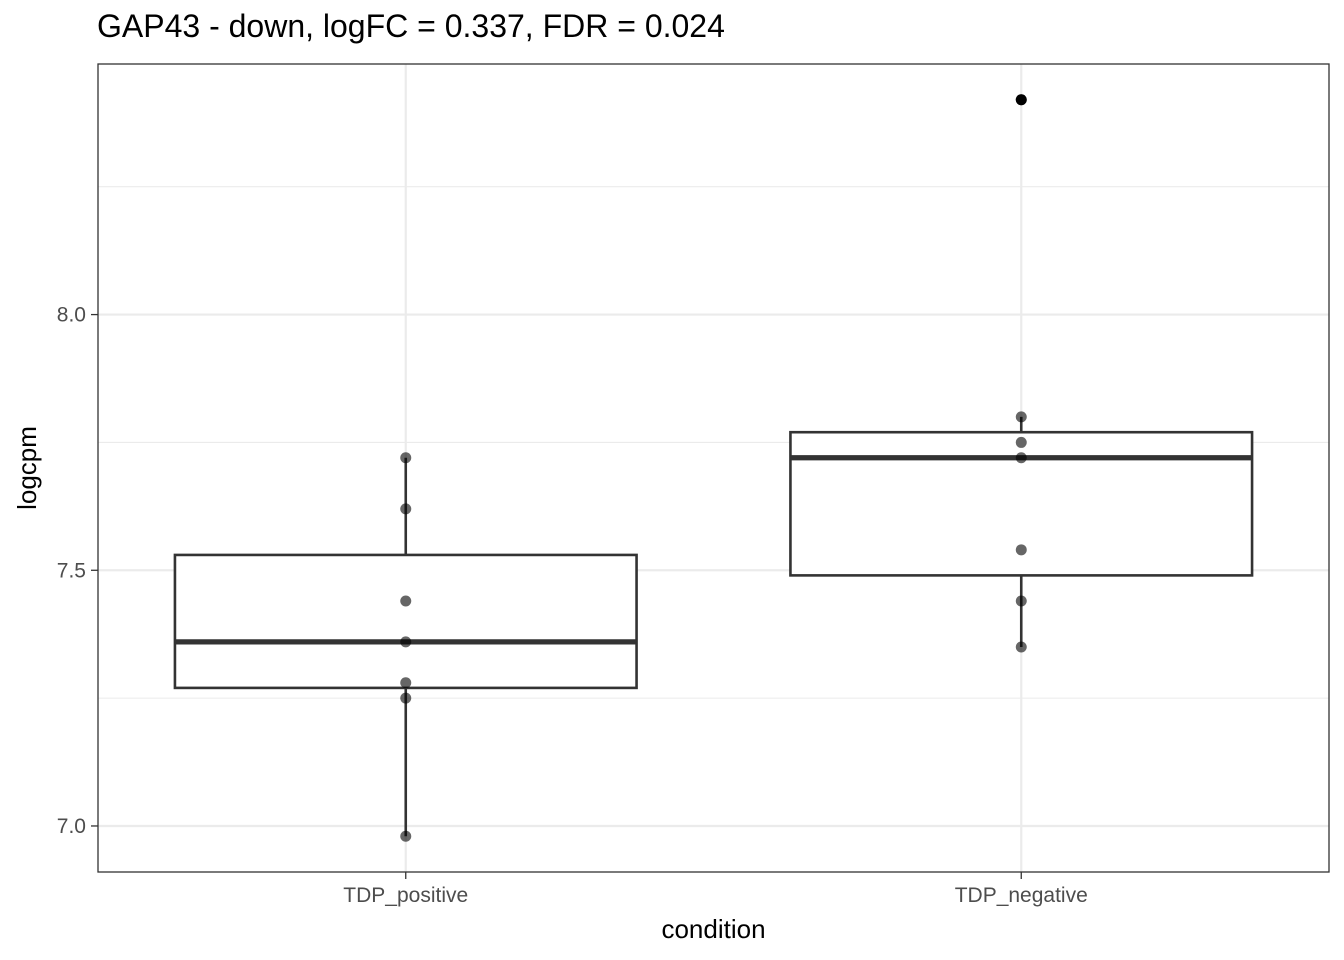 The height and width of the screenshot is (960, 1344). I want to click on y-axis-title: logcpm, so click(27, 468).